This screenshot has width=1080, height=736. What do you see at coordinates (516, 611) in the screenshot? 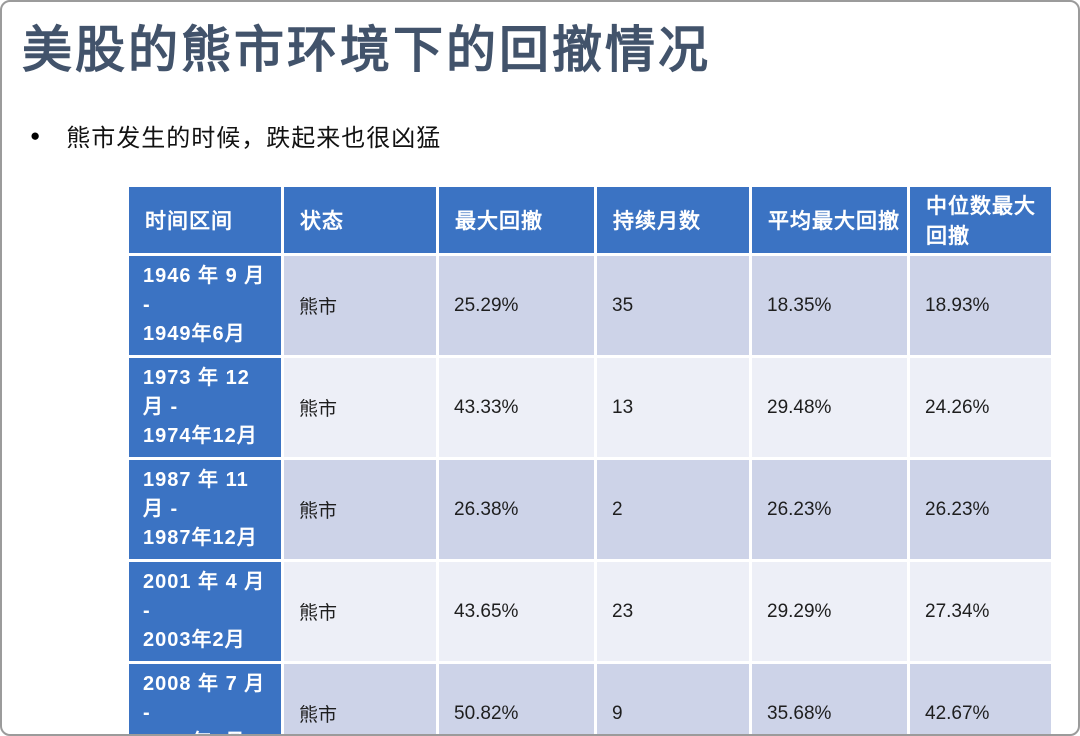
I see `max-drawdown-cell: 43.65%` at bounding box center [516, 611].